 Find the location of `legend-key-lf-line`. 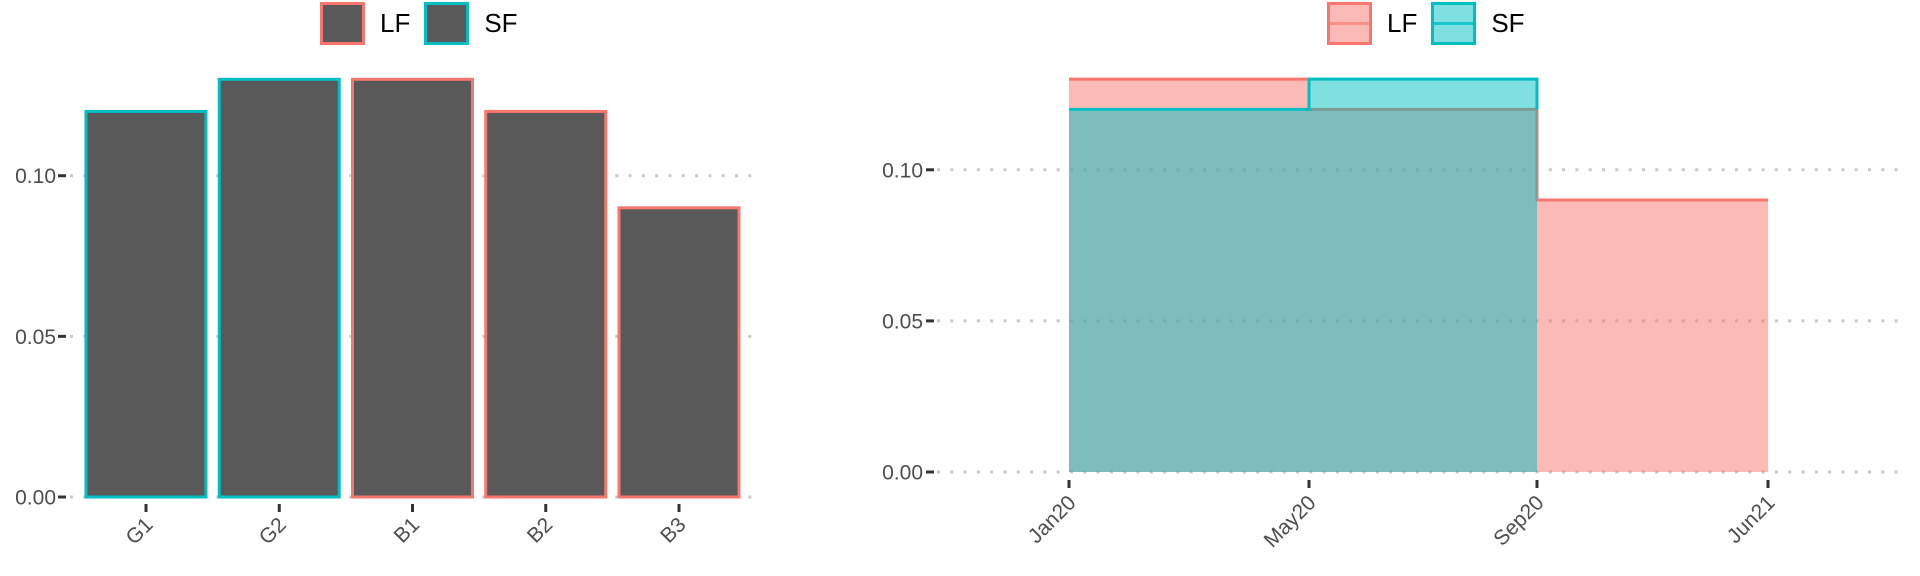

legend-key-lf-line is located at coordinates (1349, 23).